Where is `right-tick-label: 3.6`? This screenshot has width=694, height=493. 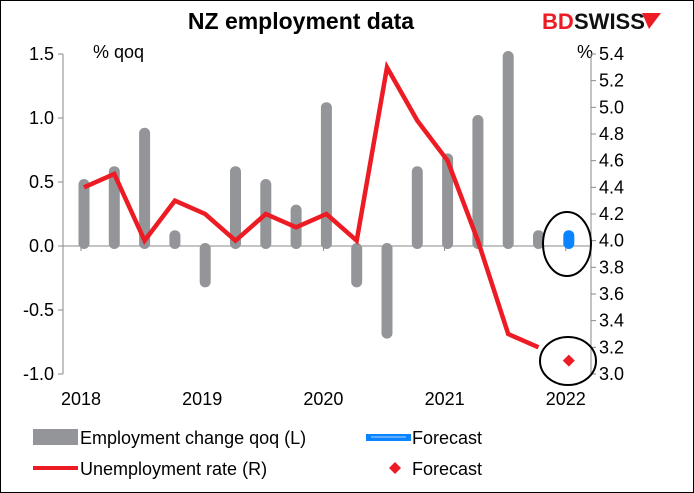
right-tick-label: 3.6 is located at coordinates (611, 294).